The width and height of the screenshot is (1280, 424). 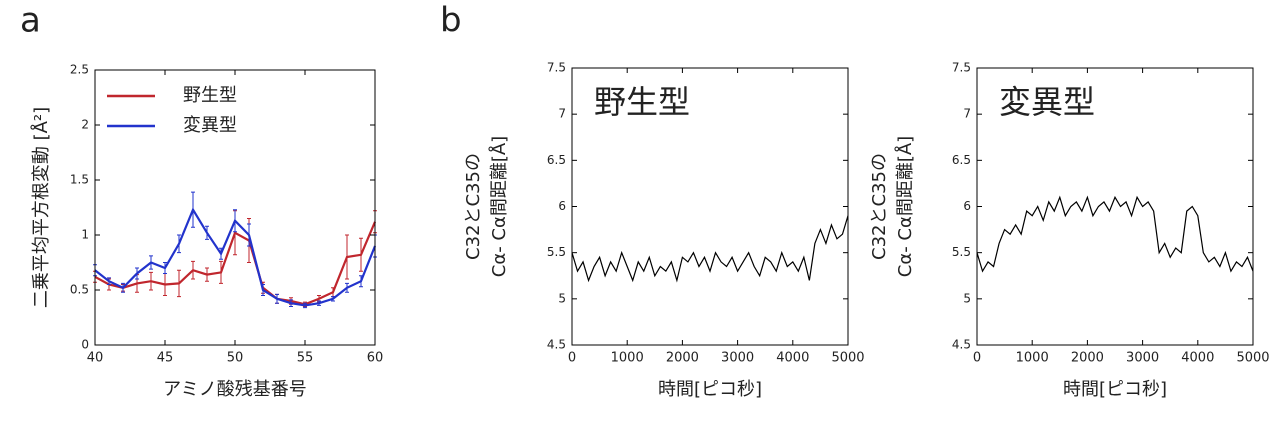 I want to click on x-tick-label: 40, so click(x=95, y=358).